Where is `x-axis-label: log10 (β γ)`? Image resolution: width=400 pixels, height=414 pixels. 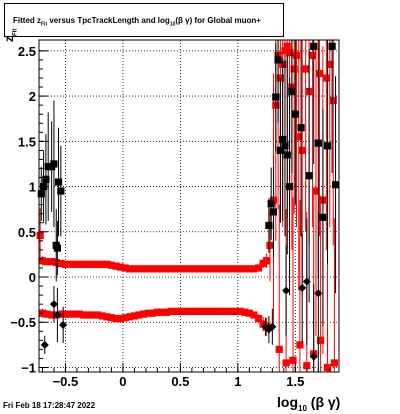 x-axis-label: log10 (β γ) is located at coordinates (309, 403).